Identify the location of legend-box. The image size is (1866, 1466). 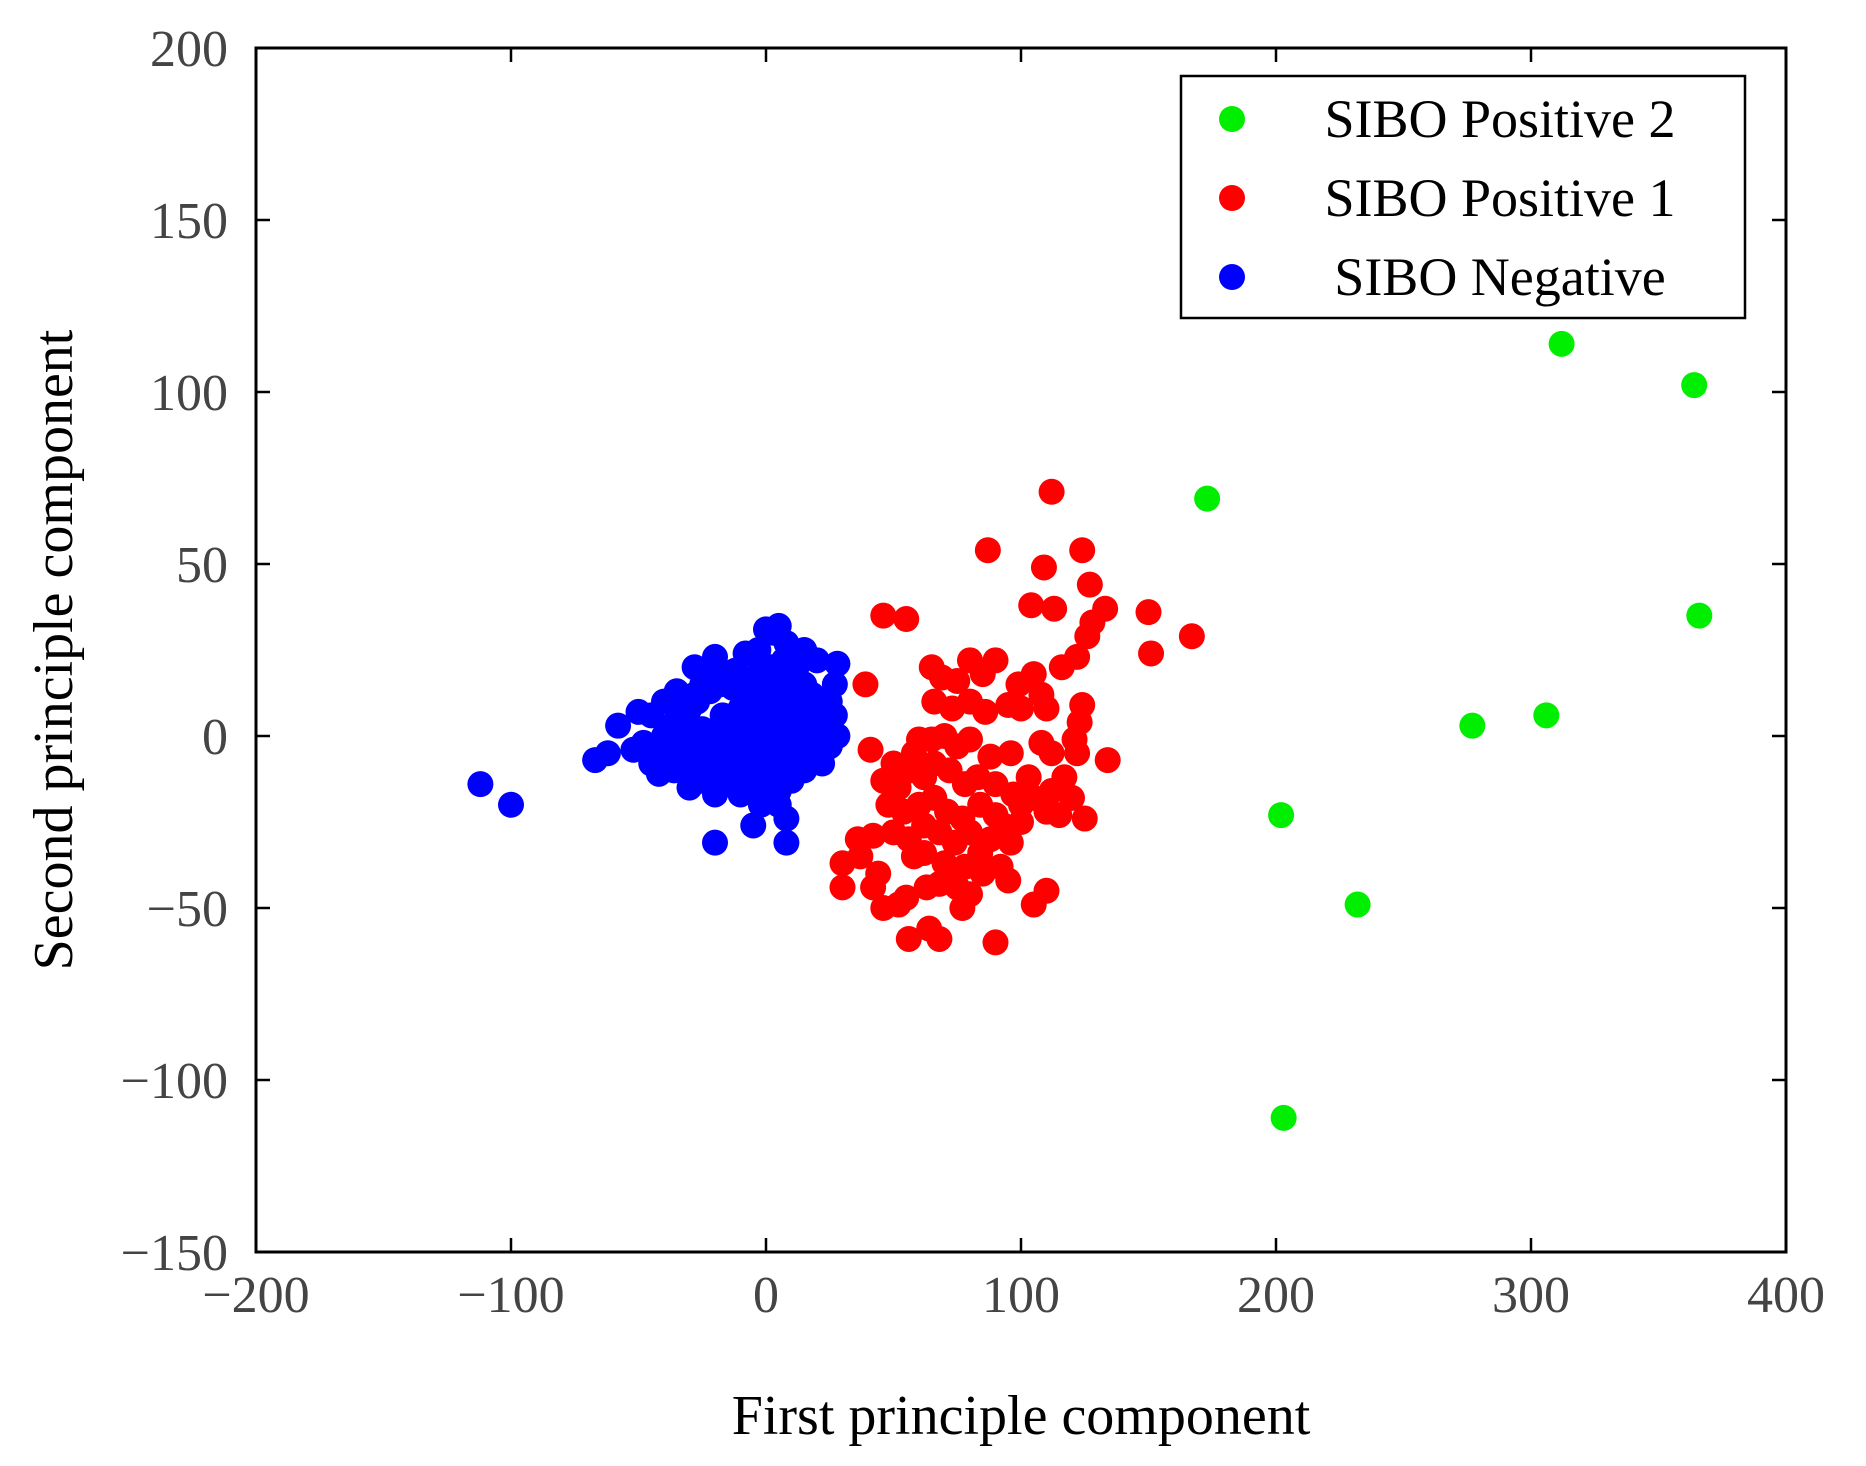
(1463, 197).